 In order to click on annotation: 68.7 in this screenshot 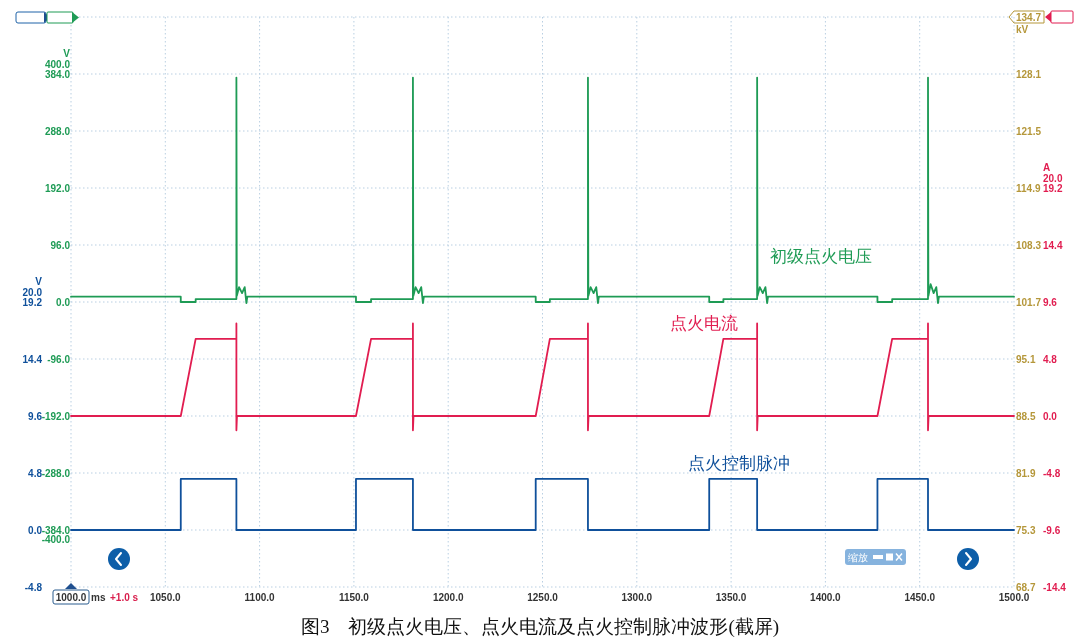, I will do `click(1026, 587)`.